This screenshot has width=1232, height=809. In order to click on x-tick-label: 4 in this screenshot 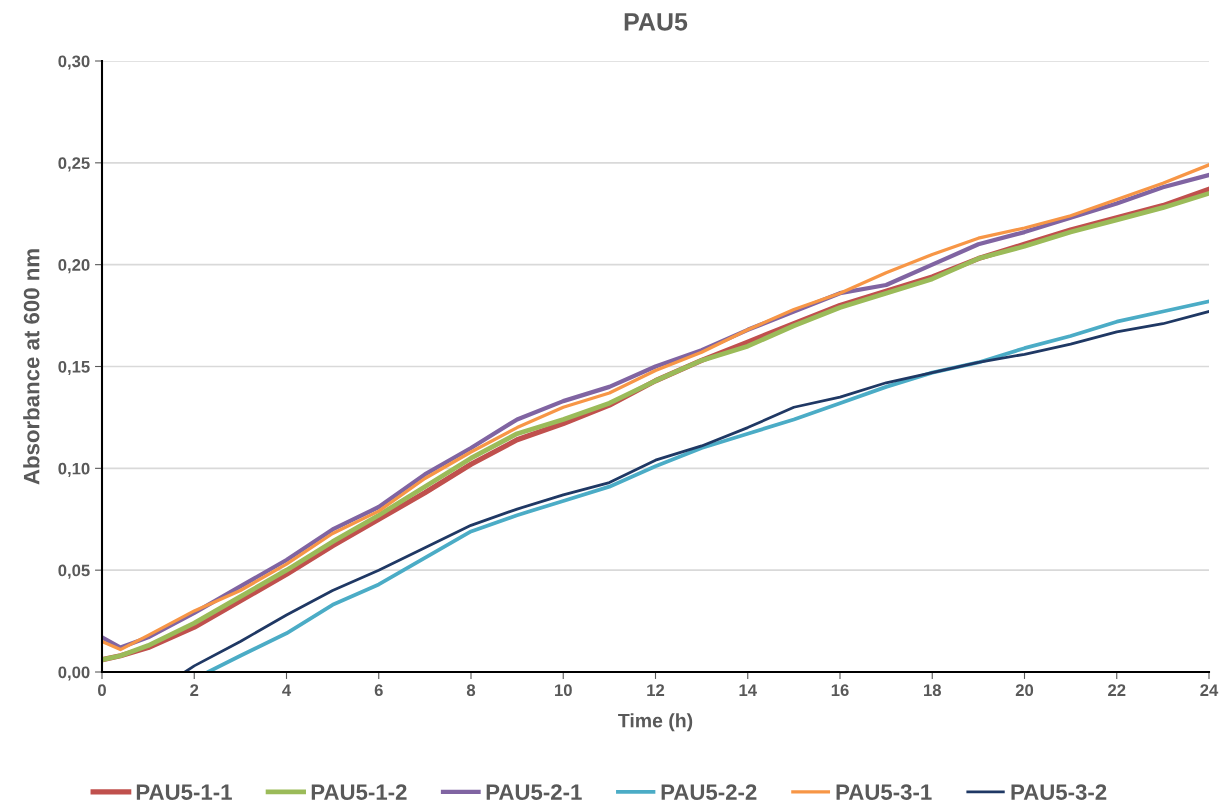, I will do `click(287, 690)`.